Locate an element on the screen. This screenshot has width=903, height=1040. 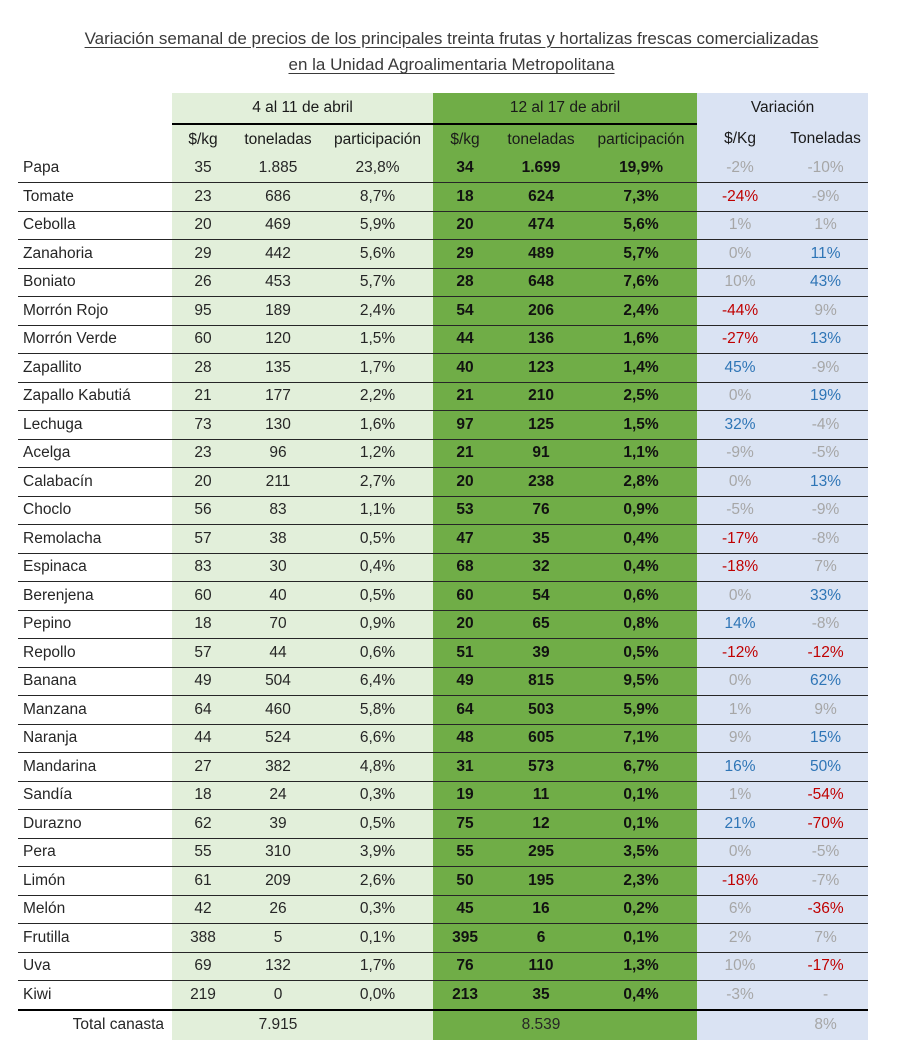
product-name: Banana is located at coordinates (95, 682).